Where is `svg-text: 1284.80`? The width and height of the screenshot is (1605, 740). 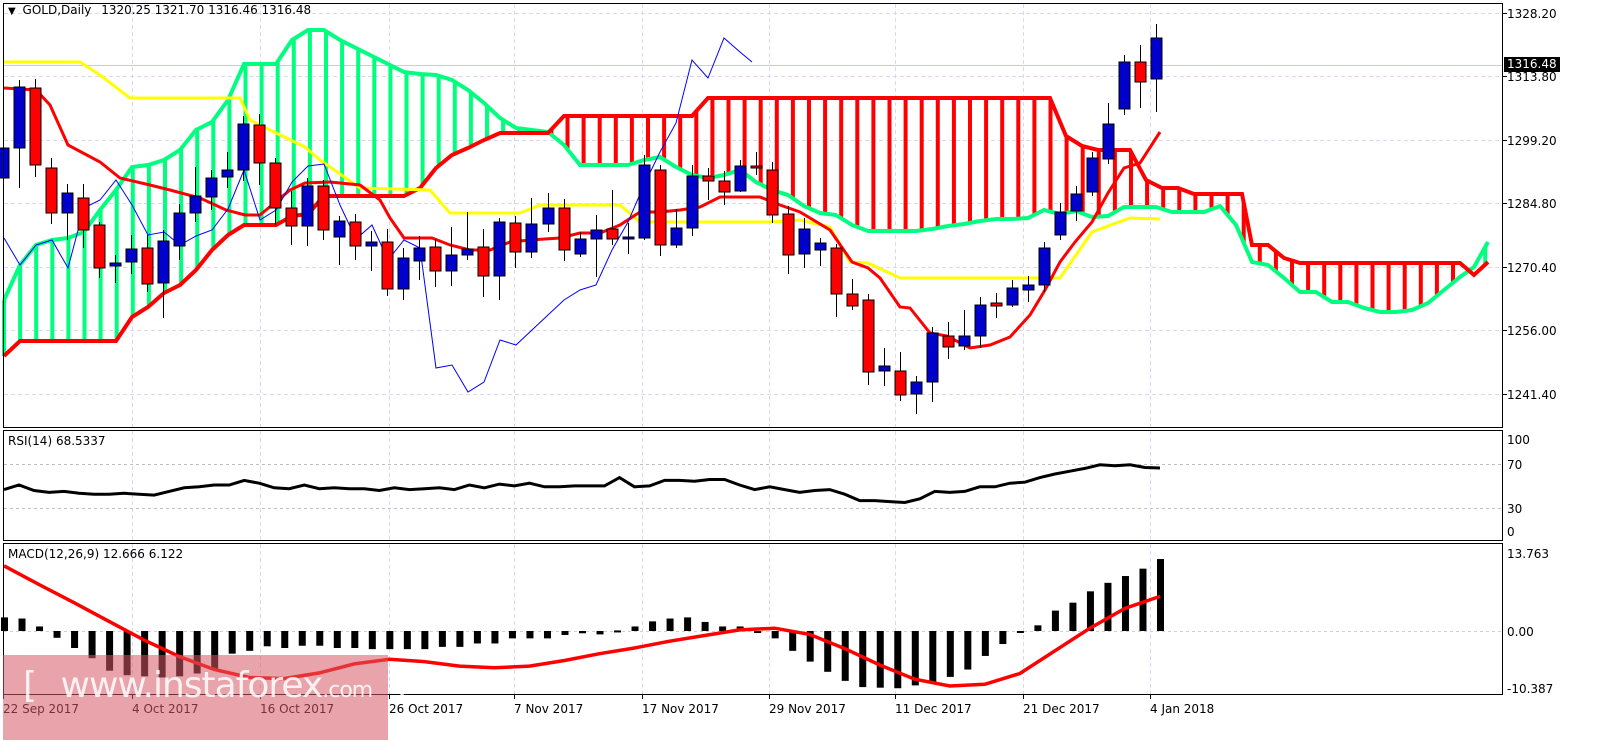 svg-text: 1284.80 is located at coordinates (1532, 204).